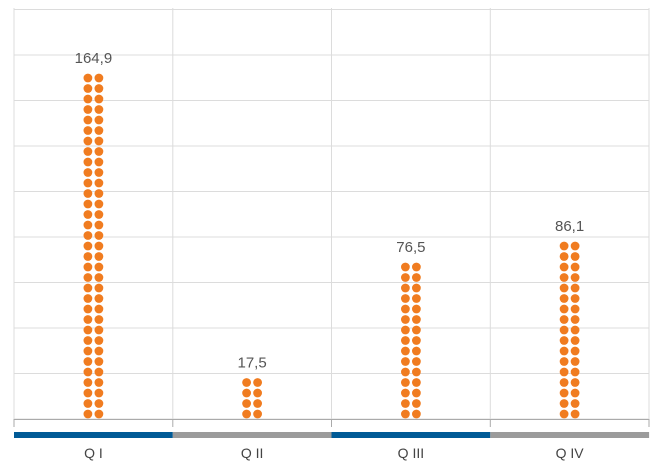 The height and width of the screenshot is (461, 651). Describe the element at coordinates (251, 363) in the screenshot. I see `data-label: 17,5` at that location.